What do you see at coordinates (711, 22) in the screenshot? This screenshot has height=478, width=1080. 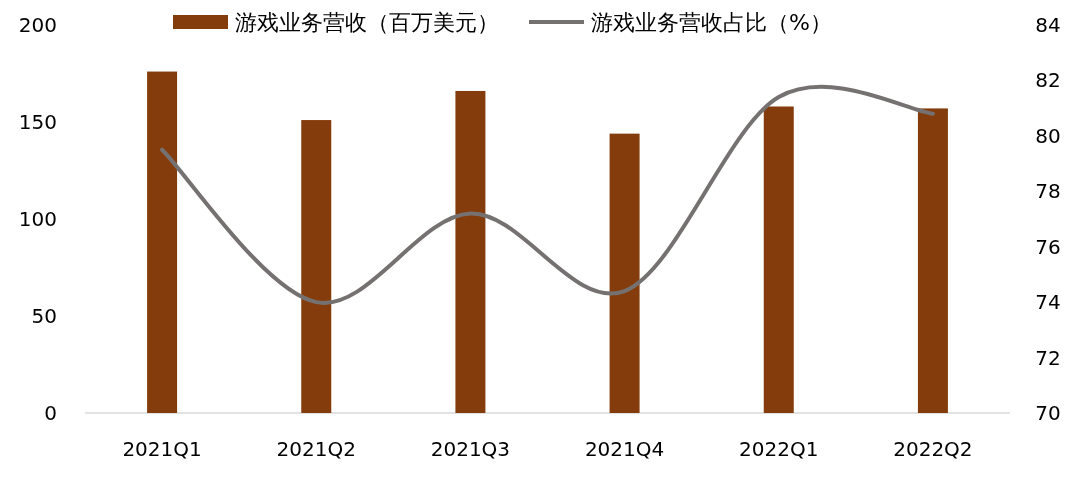 I see `legend-label: 游戏业务营收占比（%）` at bounding box center [711, 22].